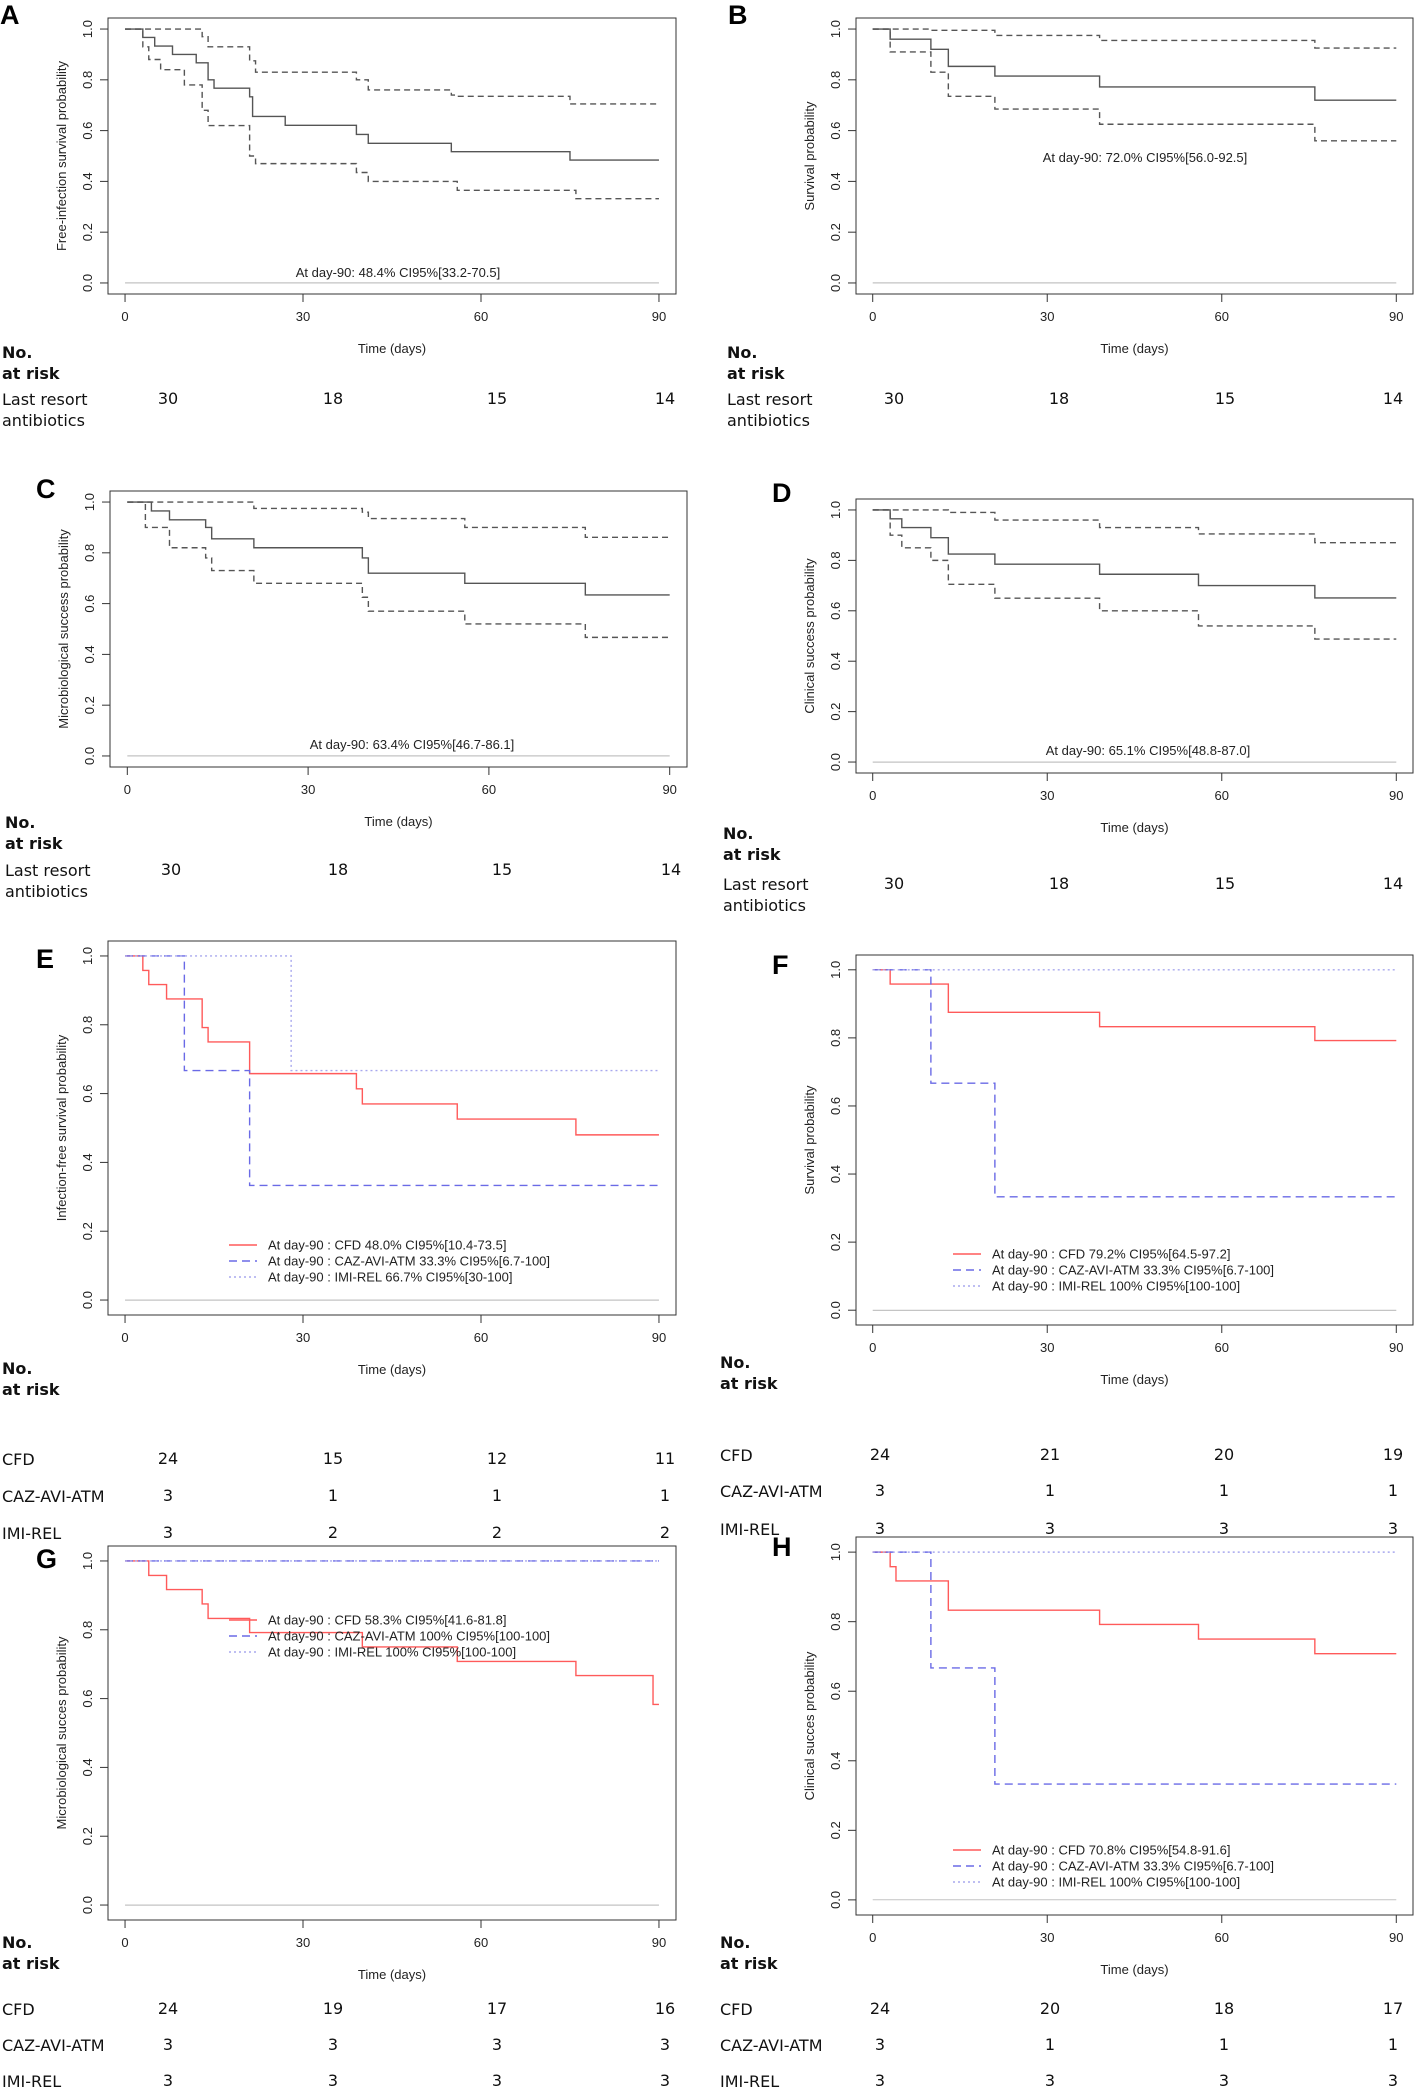 The height and width of the screenshot is (2092, 1417). Describe the element at coordinates (47, 1559) in the screenshot. I see `panel-letter-G: G` at that location.